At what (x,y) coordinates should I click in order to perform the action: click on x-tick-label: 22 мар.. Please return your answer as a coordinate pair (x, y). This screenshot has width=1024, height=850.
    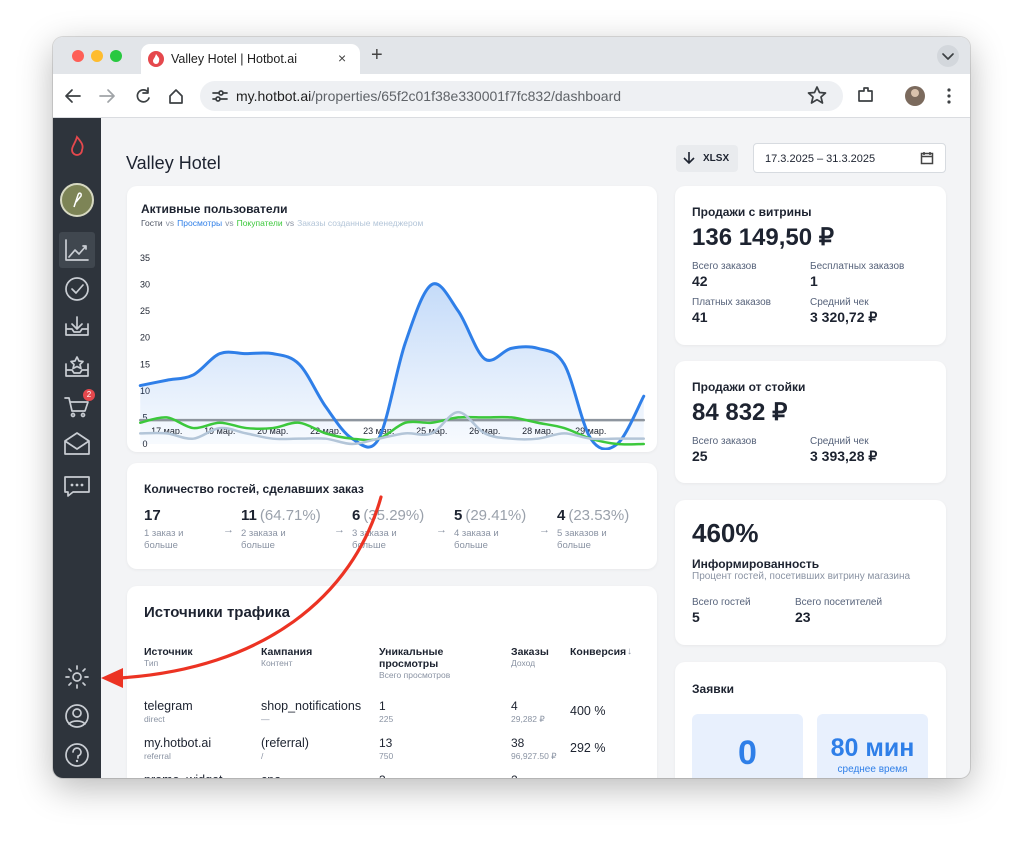
    Looking at the image, I should click on (325, 431).